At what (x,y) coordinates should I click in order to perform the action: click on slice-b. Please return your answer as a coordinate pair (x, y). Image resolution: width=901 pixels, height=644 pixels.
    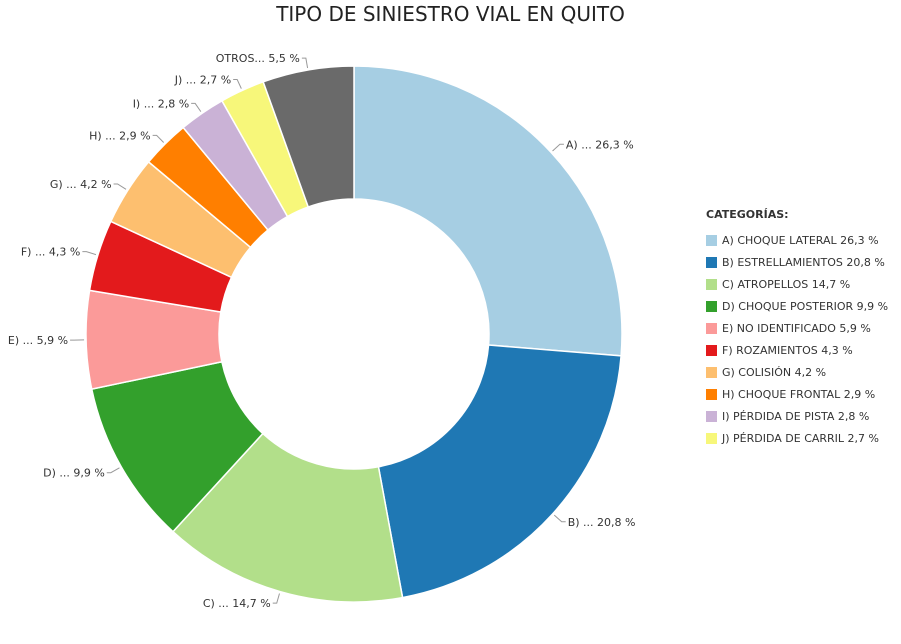
    Looking at the image, I should click on (499, 471).